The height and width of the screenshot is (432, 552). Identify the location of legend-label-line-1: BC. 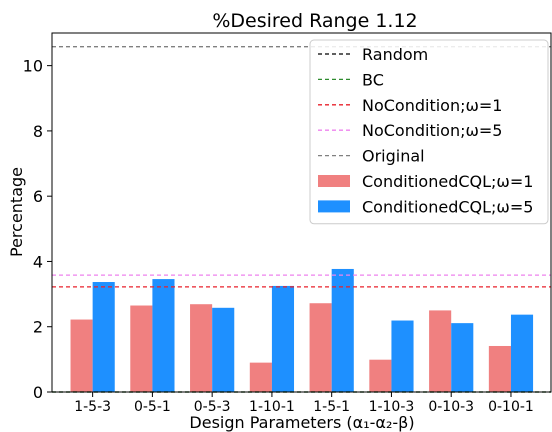
(373, 79).